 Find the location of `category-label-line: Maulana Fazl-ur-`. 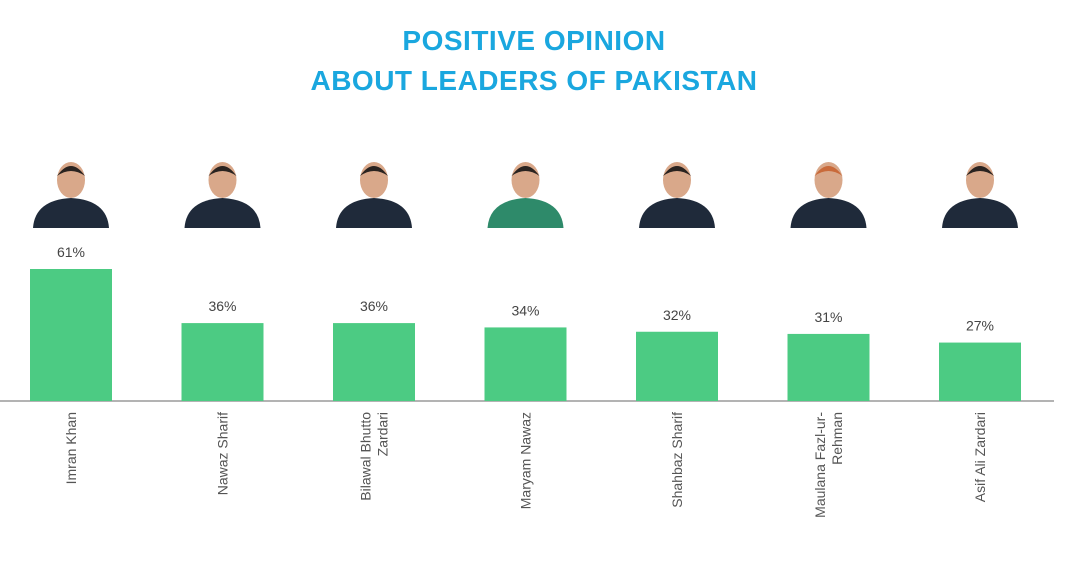

category-label-line: Maulana Fazl-ur- is located at coordinates (820, 465).